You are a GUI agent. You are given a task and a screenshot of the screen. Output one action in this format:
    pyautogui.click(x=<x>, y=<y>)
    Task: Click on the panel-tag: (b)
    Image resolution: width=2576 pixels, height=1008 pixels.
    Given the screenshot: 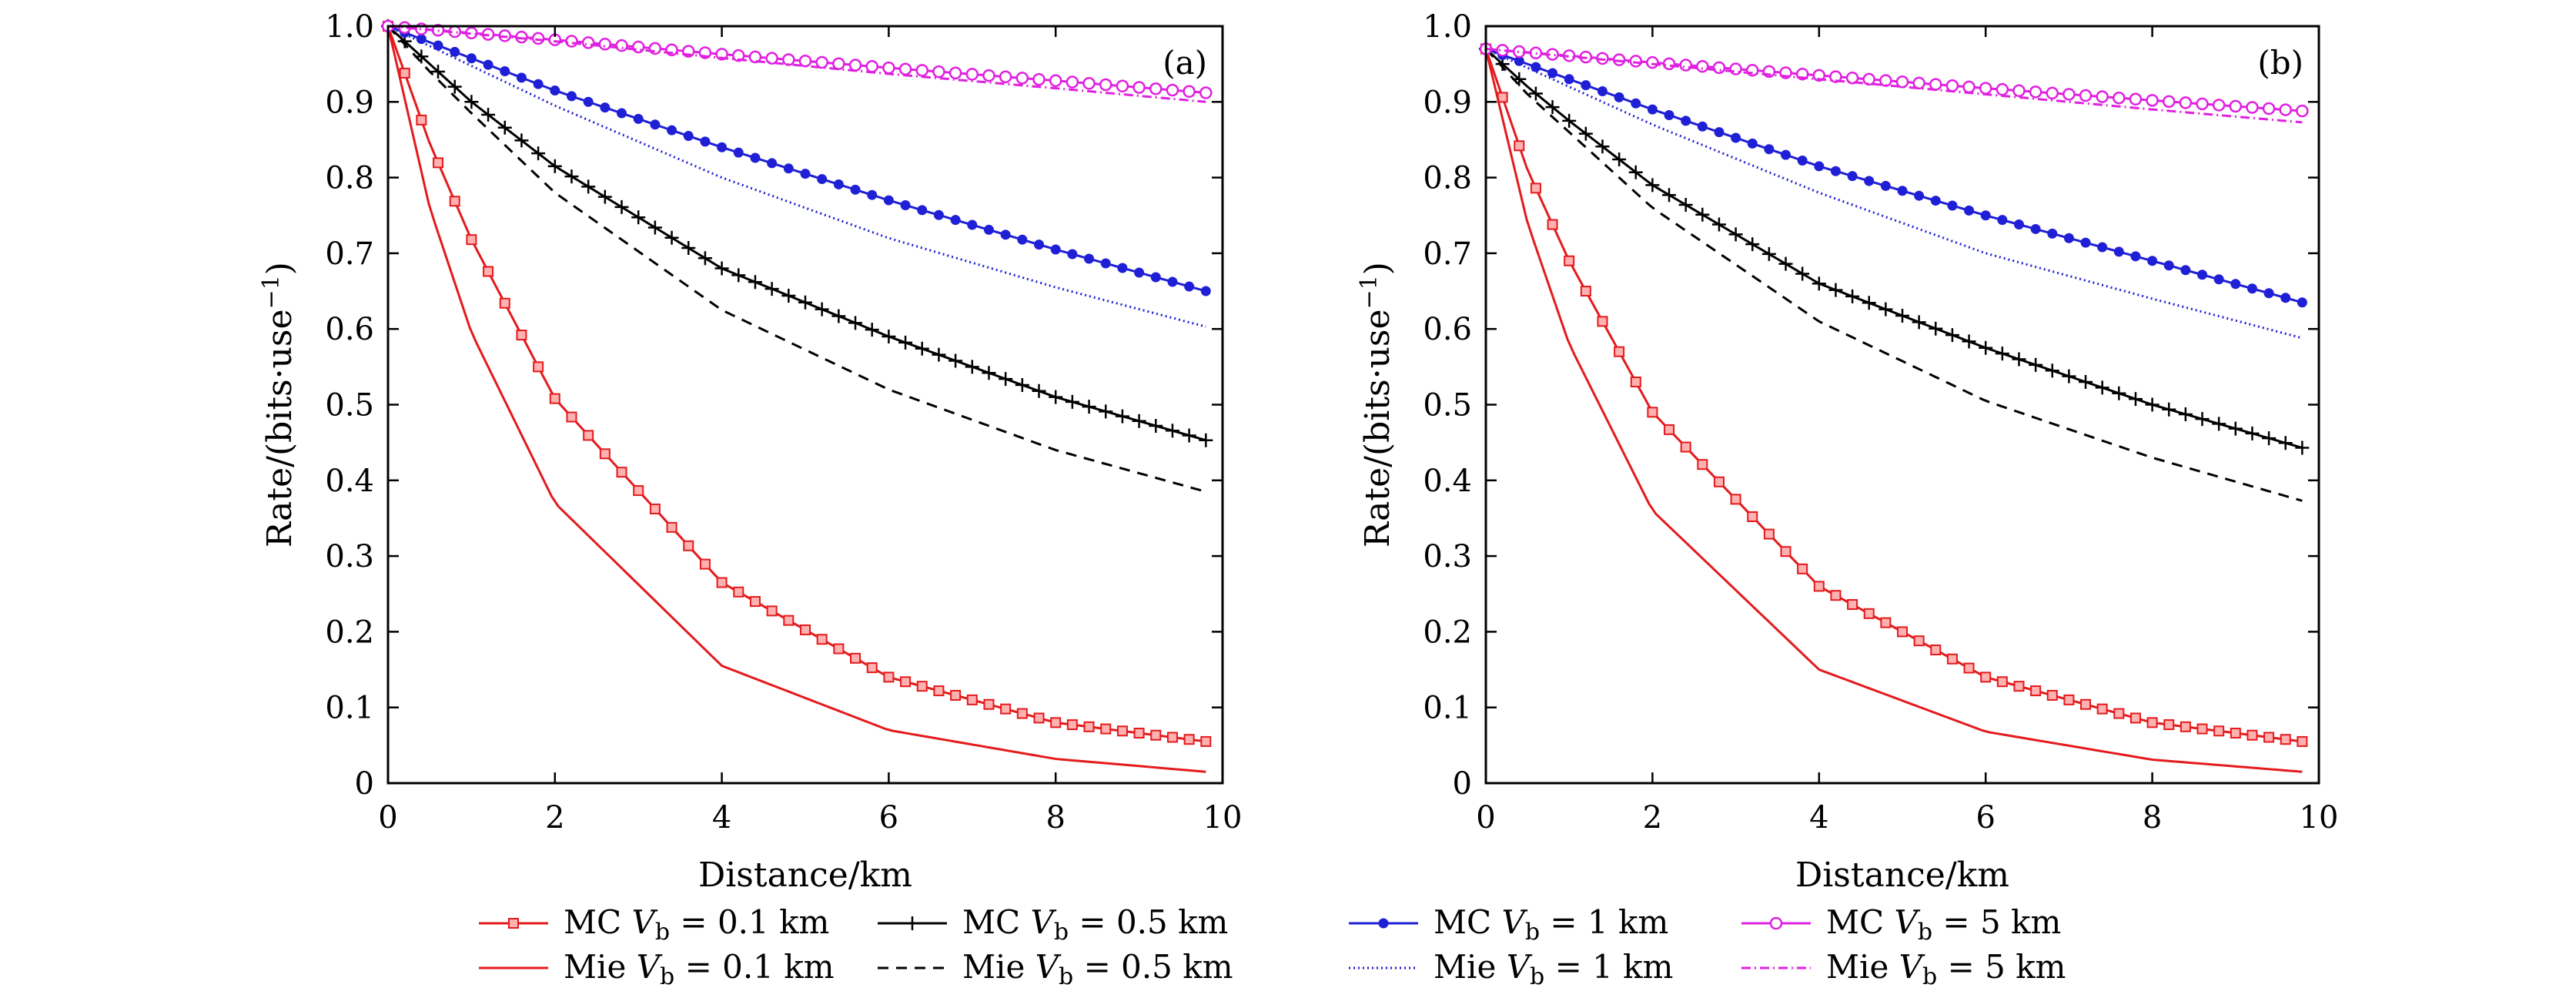 What is the action you would take?
    pyautogui.click(x=2280, y=63)
    